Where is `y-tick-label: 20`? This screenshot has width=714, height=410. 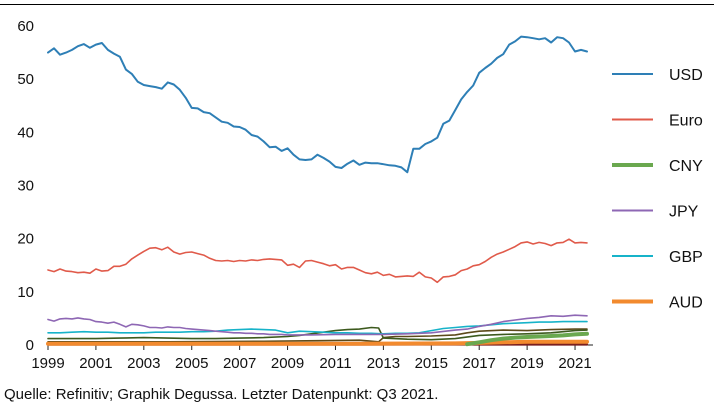 y-tick-label: 20 is located at coordinates (25, 239).